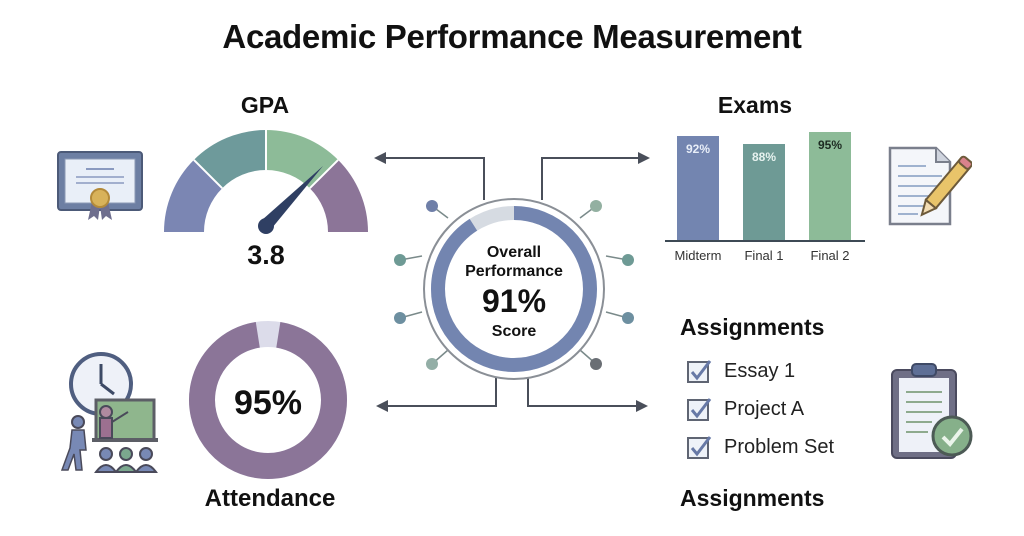 This screenshot has height=536, width=1024. Describe the element at coordinates (752, 327) in the screenshot. I see `assignments-title: Assignments` at that location.